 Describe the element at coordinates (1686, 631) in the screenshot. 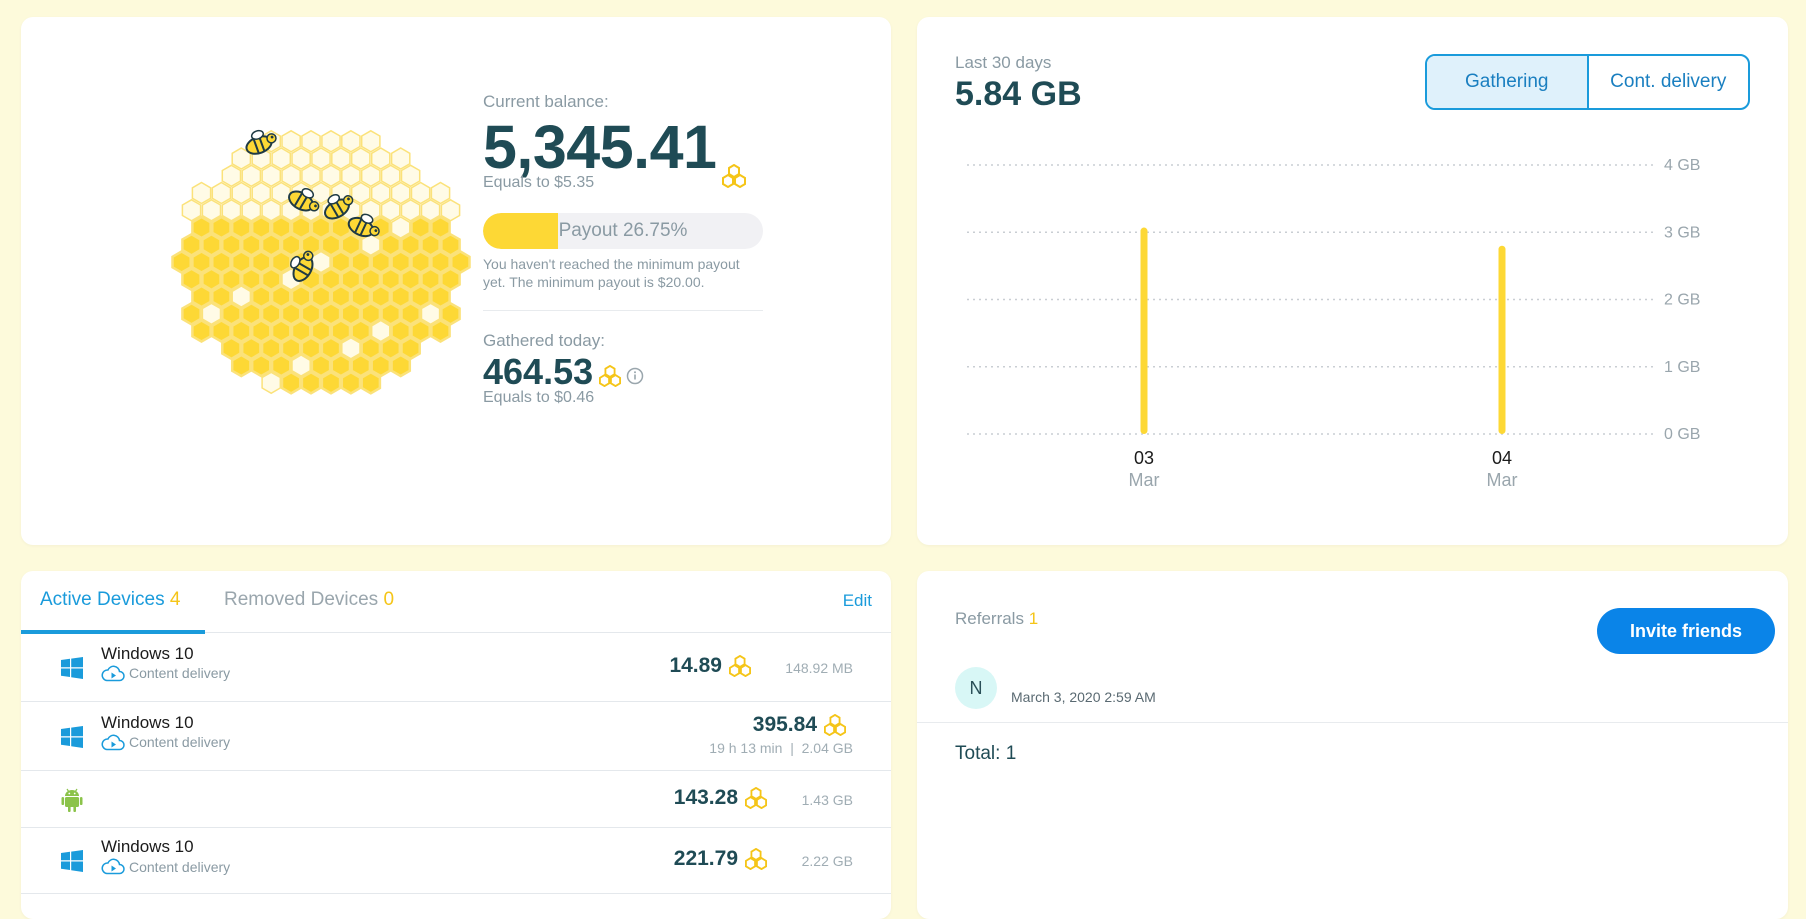

I see `invite-friends-button: Invite friends` at that location.